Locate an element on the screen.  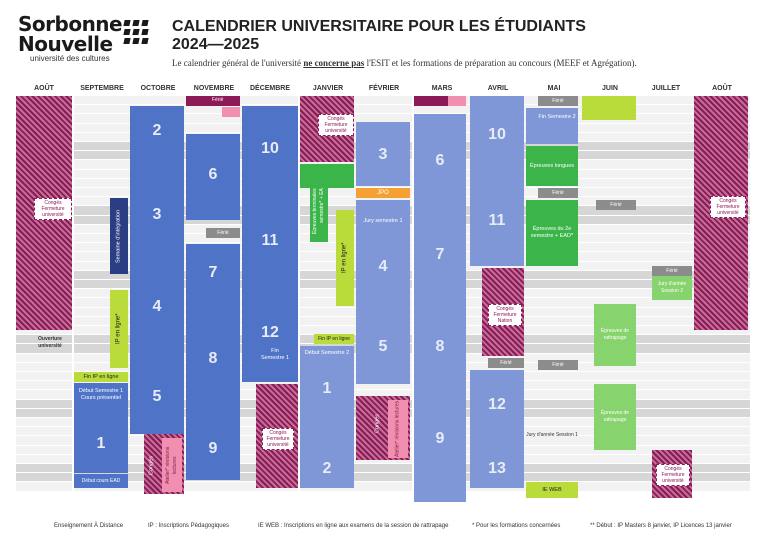
event-atelier-oct: Atelier* révisions lectures is located at coordinates (172, 465).